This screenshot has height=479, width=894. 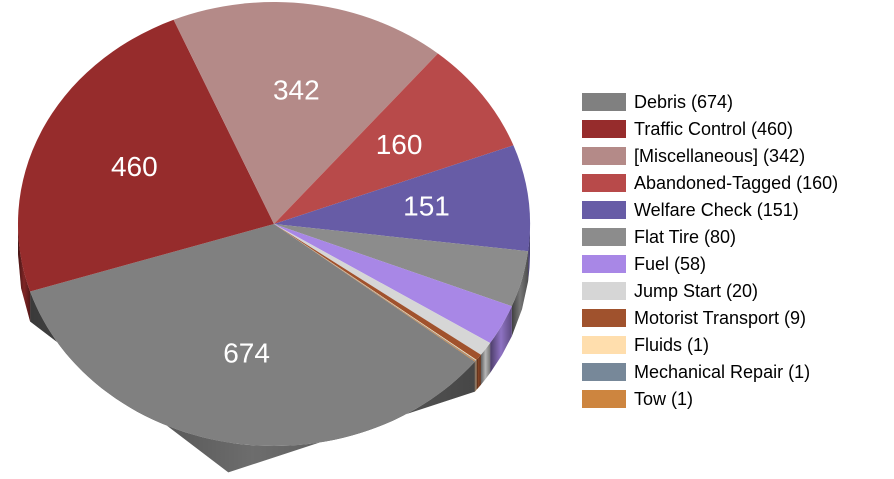 What do you see at coordinates (670, 264) in the screenshot?
I see `legend-label: Fuel (58)` at bounding box center [670, 264].